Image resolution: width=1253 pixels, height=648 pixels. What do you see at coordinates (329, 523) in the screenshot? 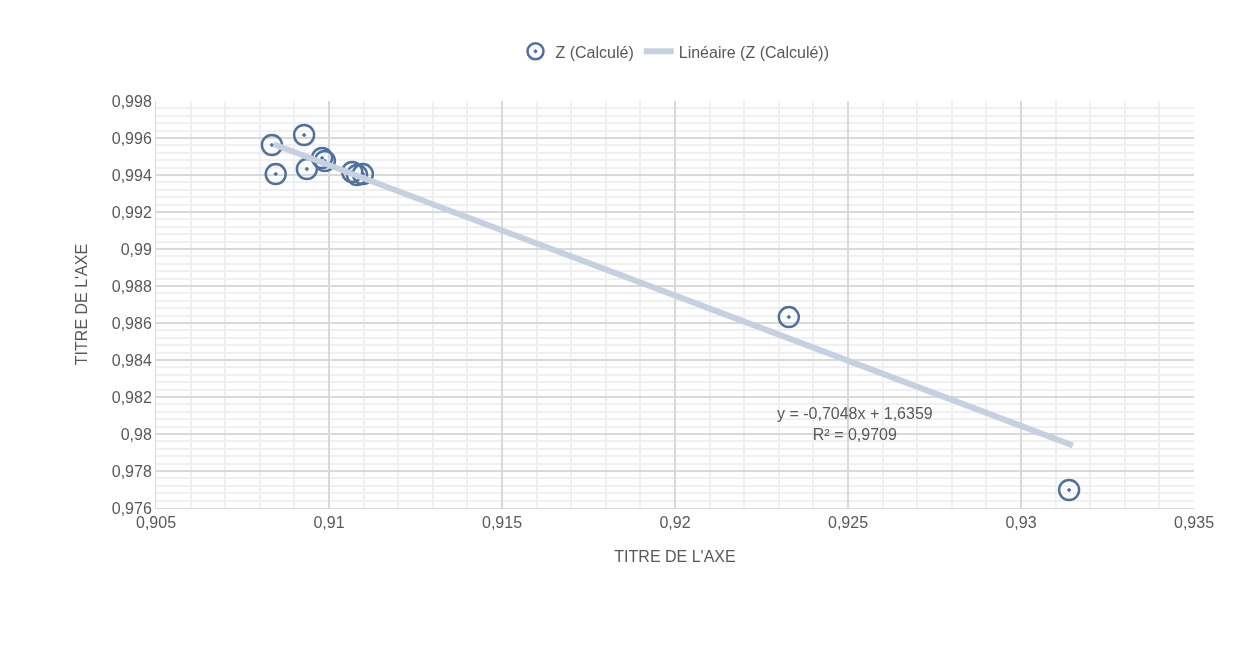
I see `x-tick-label: 0,91` at bounding box center [329, 523].